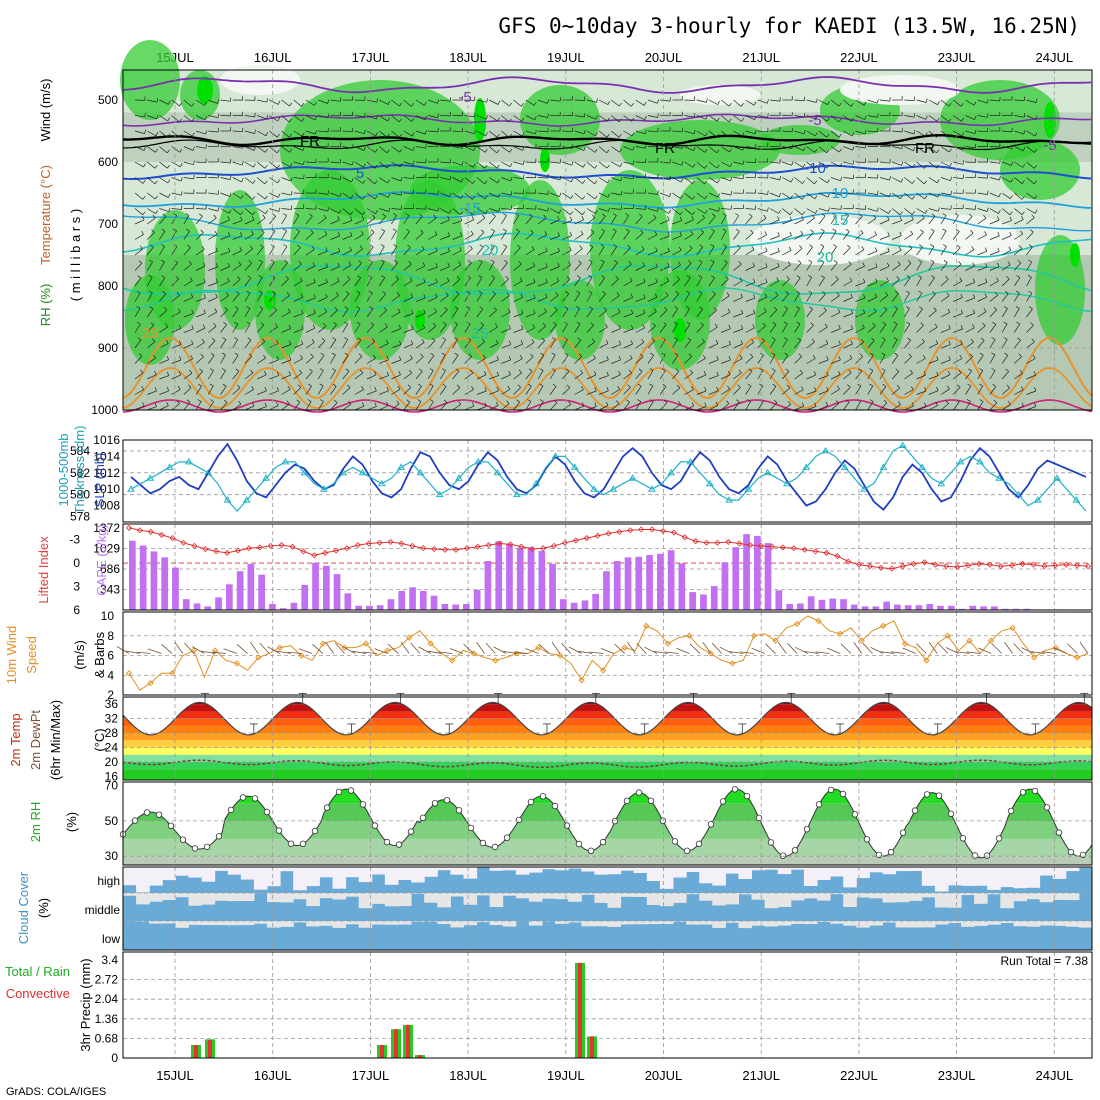 The width and height of the screenshot is (1100, 1100). I want to click on rh-bands, so click(607, 827).